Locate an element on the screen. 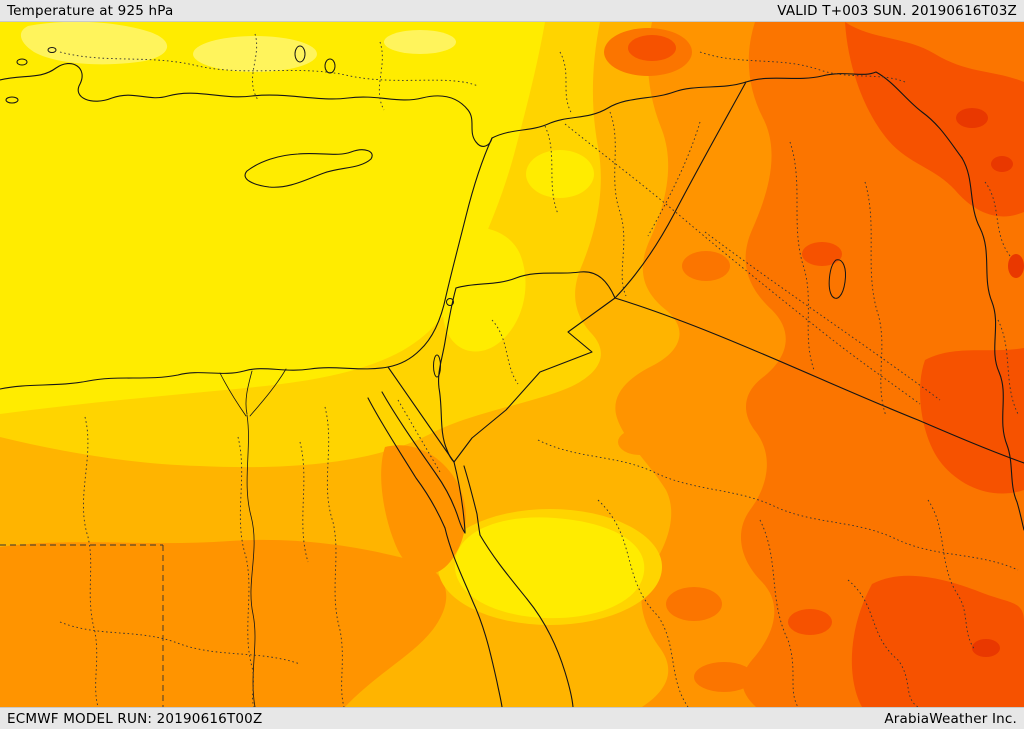  temp-pocket-orange-redsea is located at coordinates (423, 509).